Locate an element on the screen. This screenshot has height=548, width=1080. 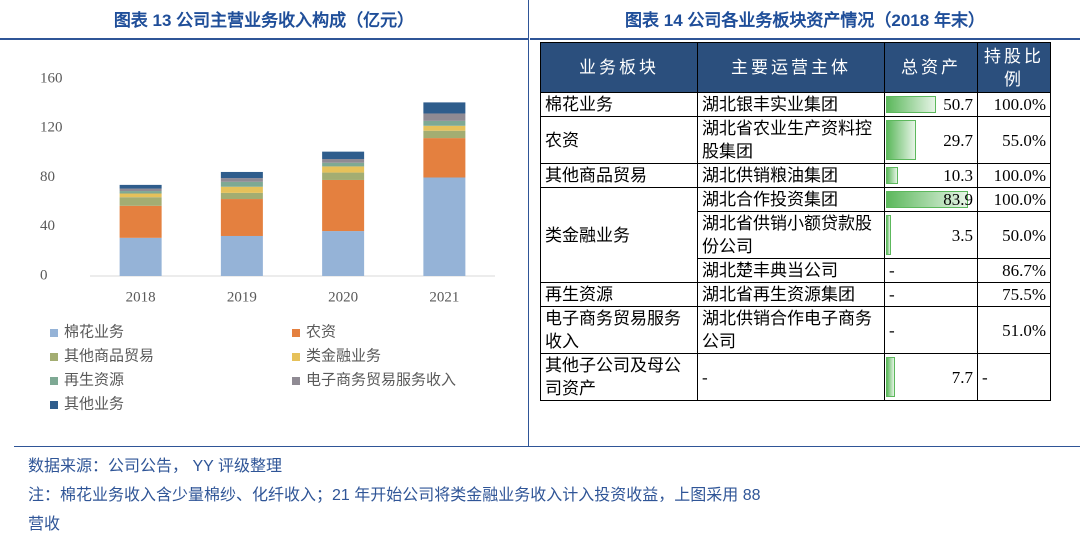
assets-value: 83.9 is located at coordinates (958, 199).